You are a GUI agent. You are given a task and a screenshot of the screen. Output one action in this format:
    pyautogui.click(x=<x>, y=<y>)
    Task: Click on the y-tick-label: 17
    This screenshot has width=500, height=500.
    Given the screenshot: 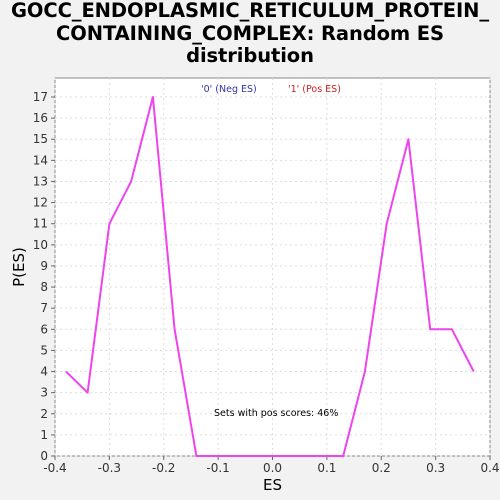 What is the action you would take?
    pyautogui.click(x=40, y=97)
    